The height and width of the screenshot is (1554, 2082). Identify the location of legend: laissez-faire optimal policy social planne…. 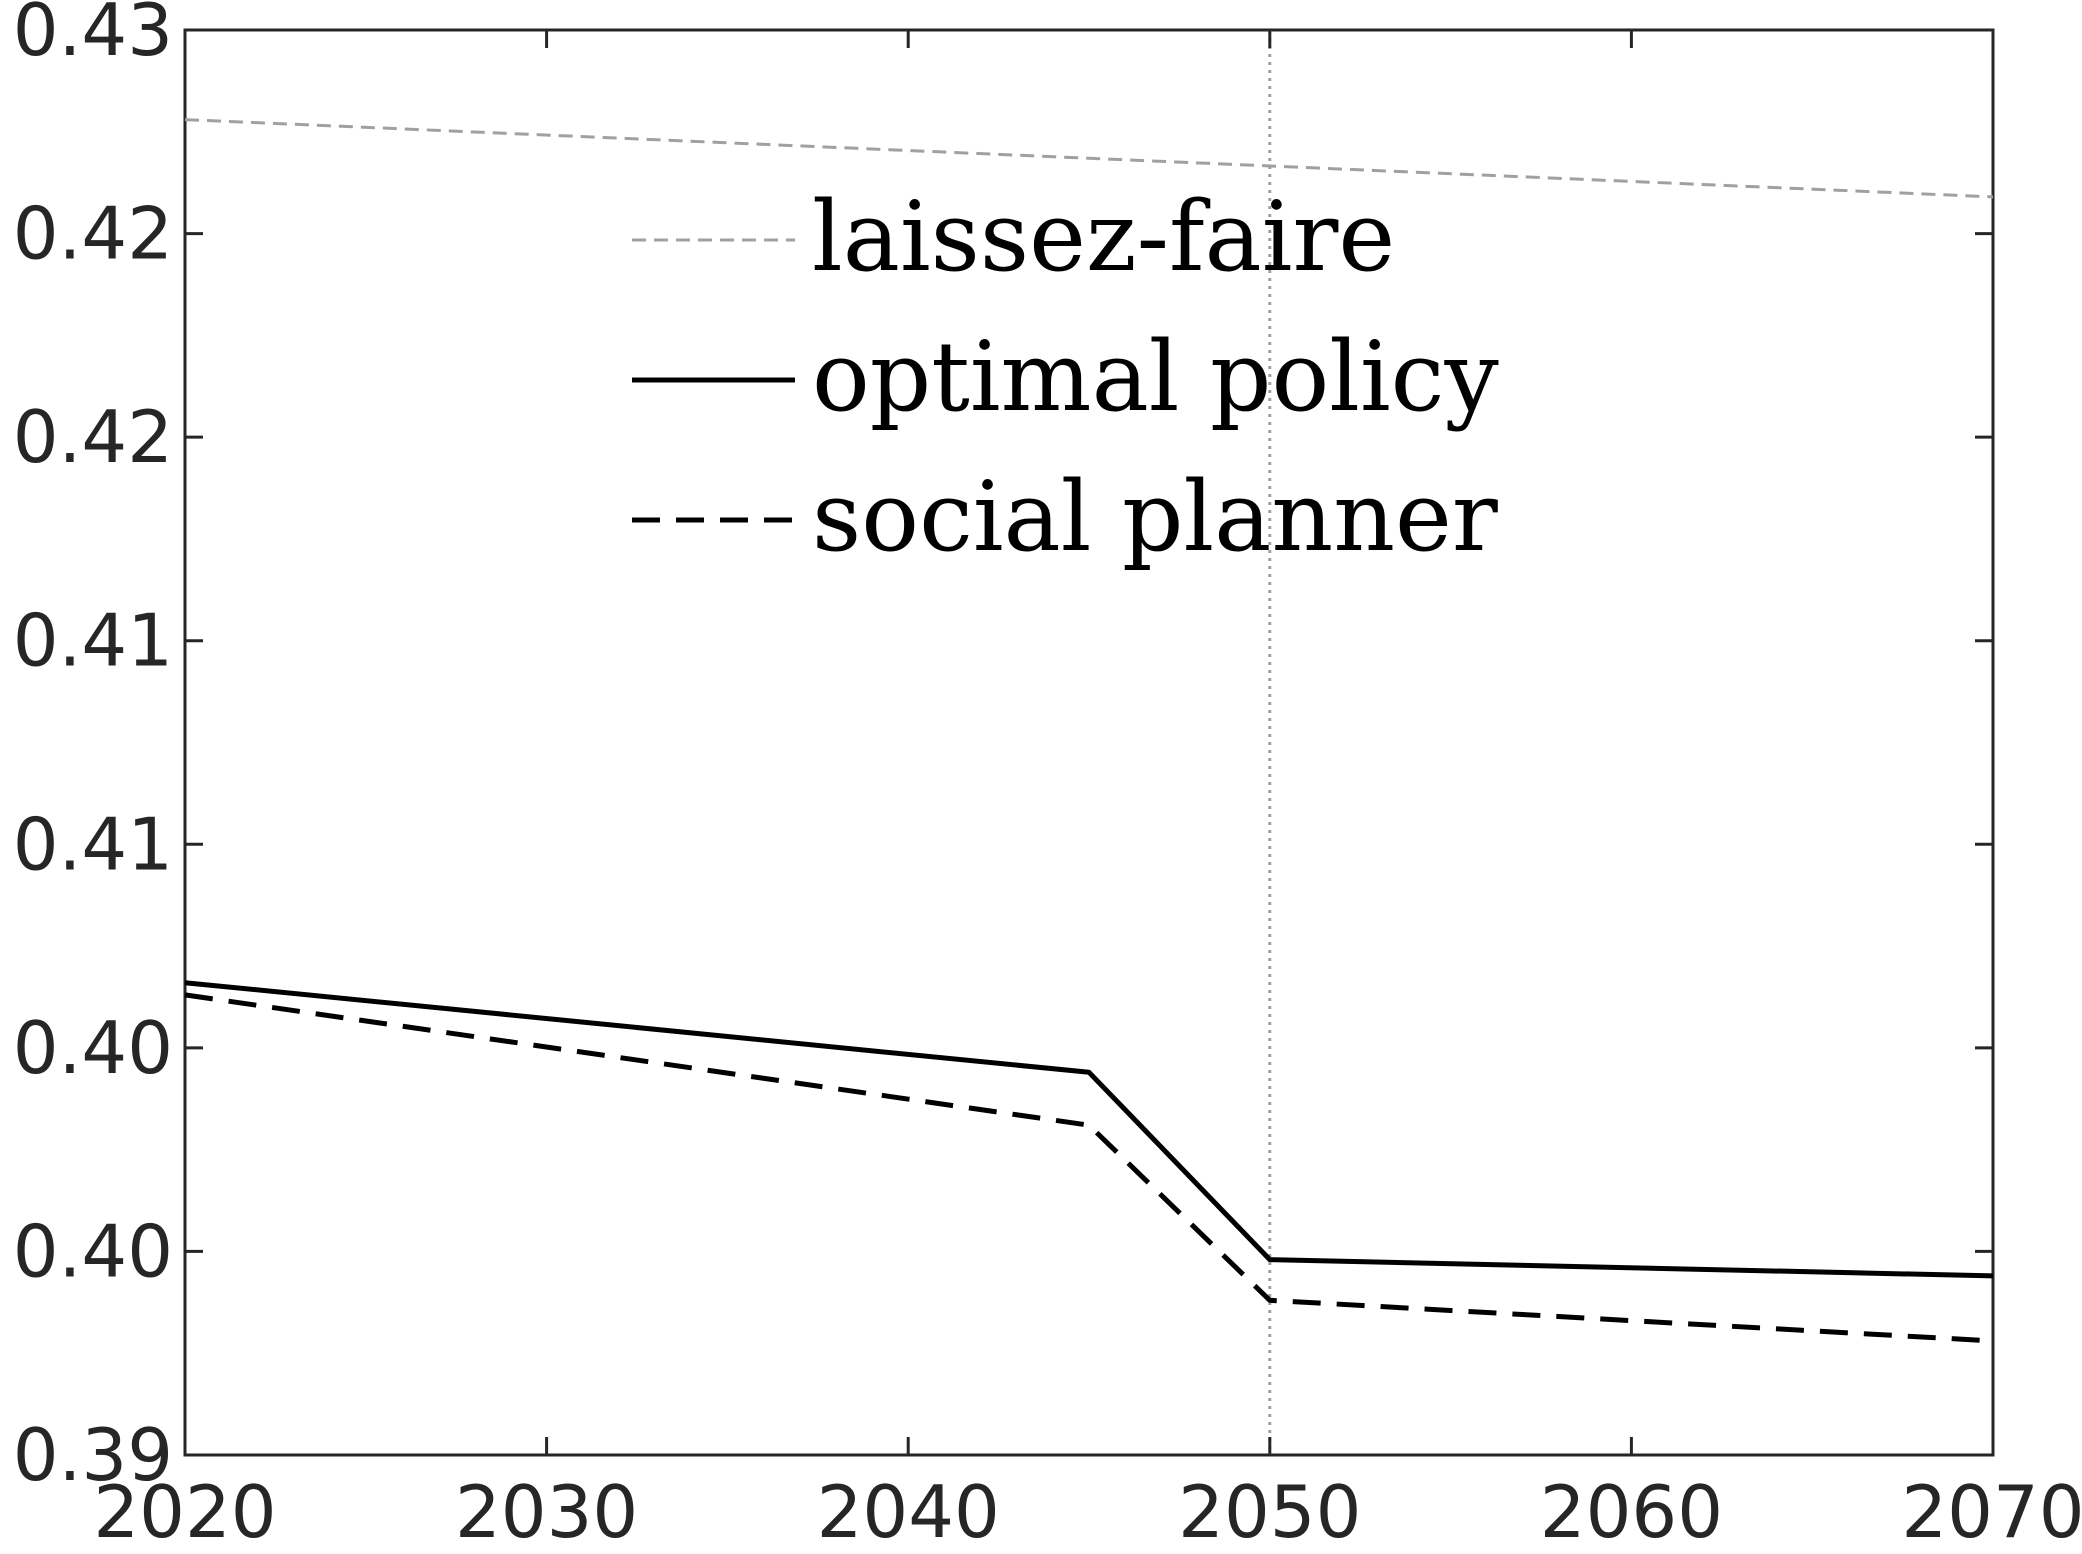
(1065, 377).